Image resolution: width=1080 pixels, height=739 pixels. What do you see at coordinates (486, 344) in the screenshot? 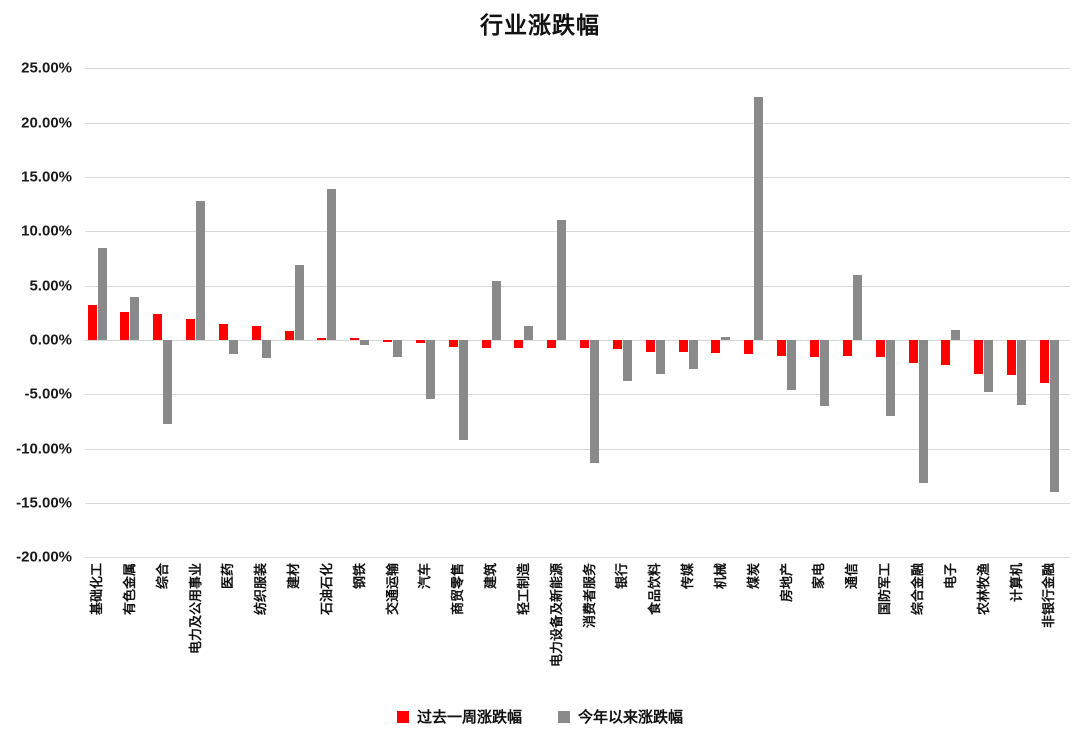
I see `bar-week-建筑` at bounding box center [486, 344].